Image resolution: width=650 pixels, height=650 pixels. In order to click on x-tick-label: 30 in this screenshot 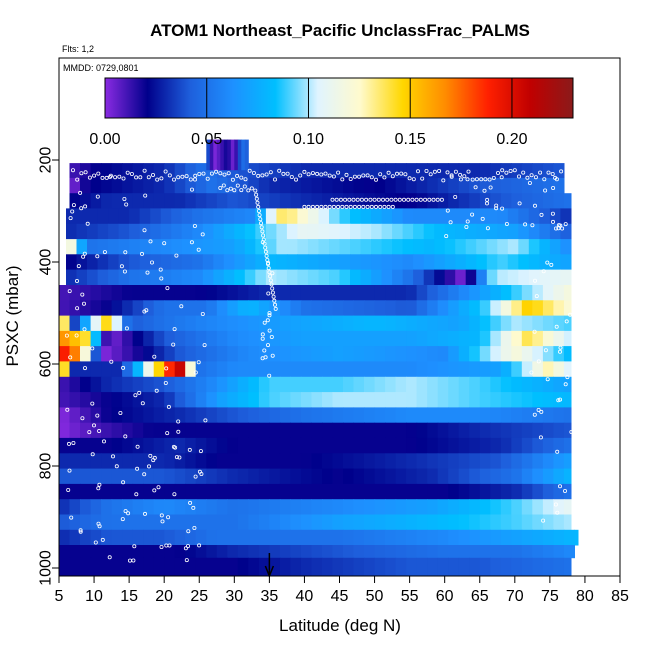, I will do `click(234, 596)`.